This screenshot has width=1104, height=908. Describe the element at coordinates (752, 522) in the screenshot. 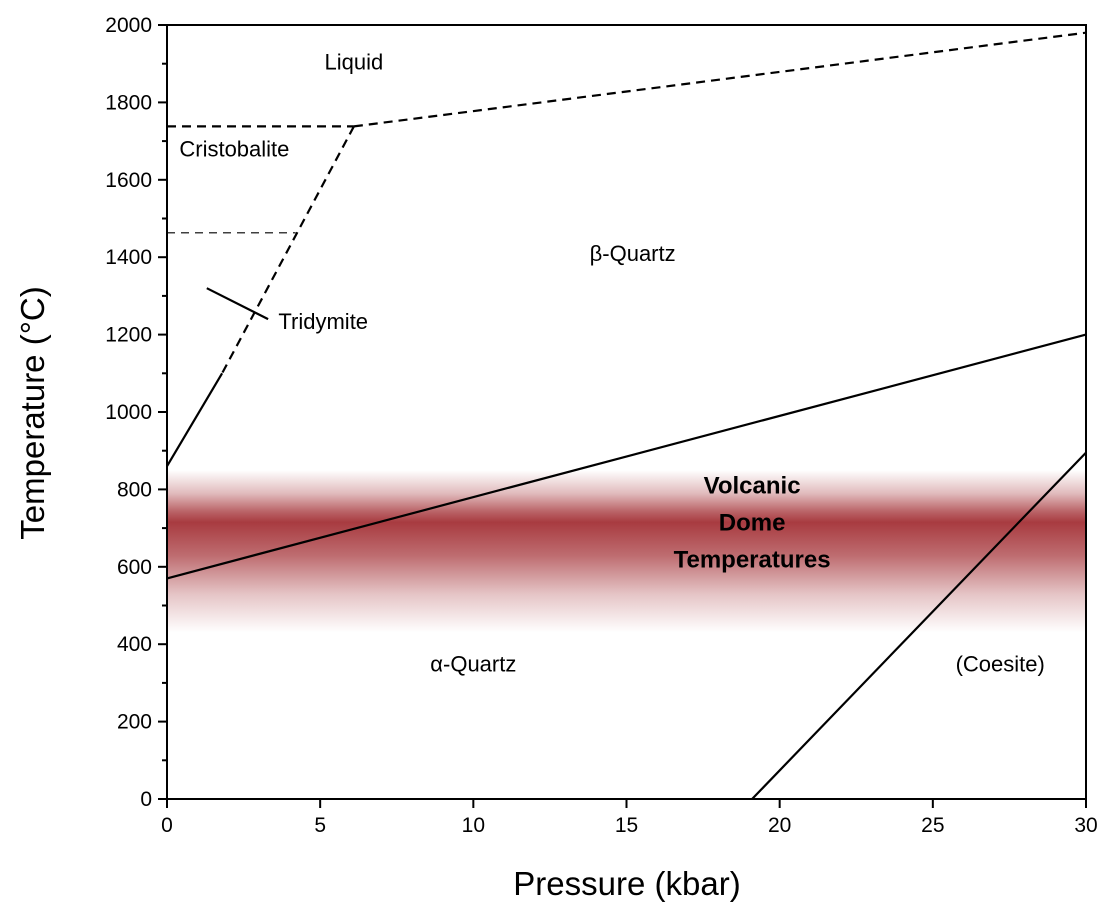

I see `band-label-line: Dome` at that location.